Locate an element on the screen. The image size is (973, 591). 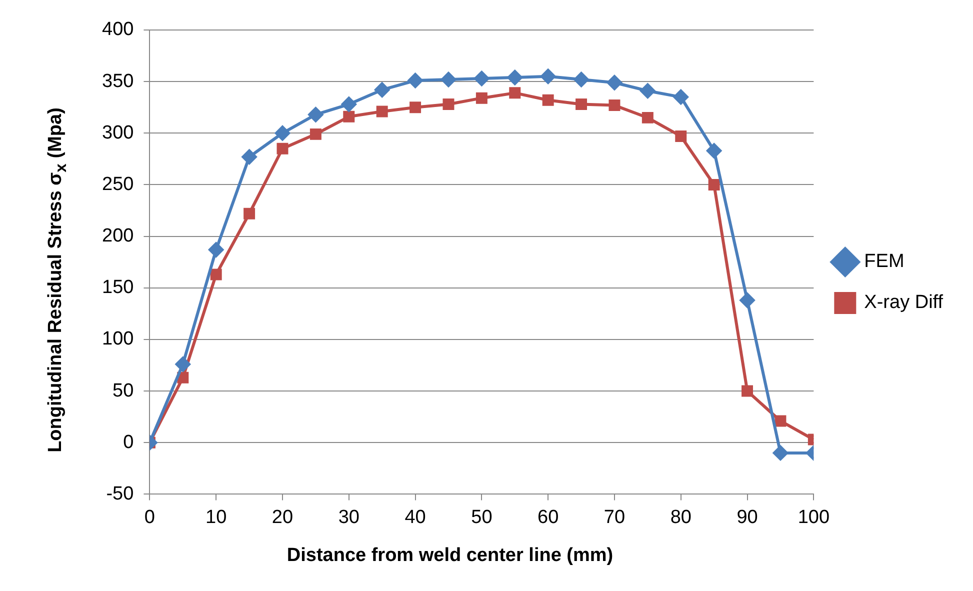
legend-label: FEM is located at coordinates (884, 261).